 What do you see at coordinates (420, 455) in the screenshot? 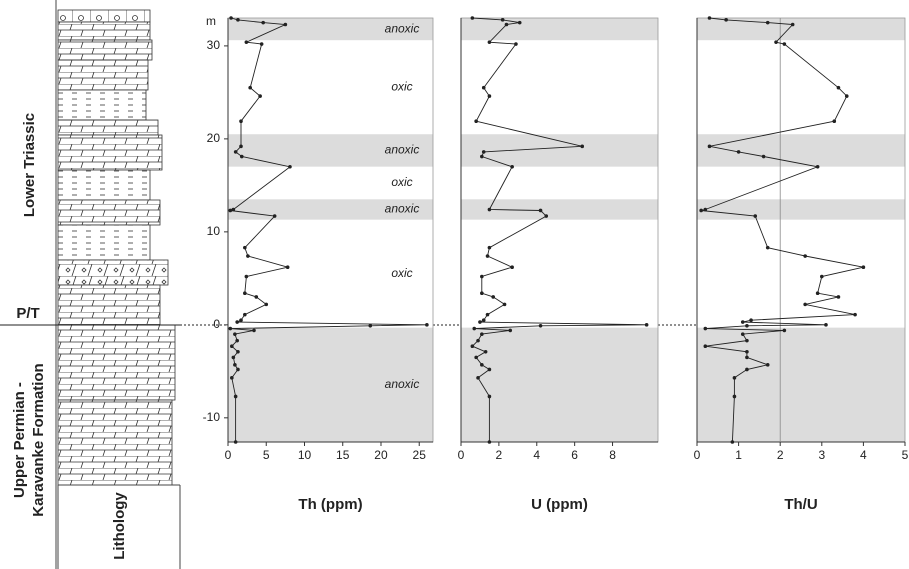
I see `x-tick-label: 25` at bounding box center [420, 455].